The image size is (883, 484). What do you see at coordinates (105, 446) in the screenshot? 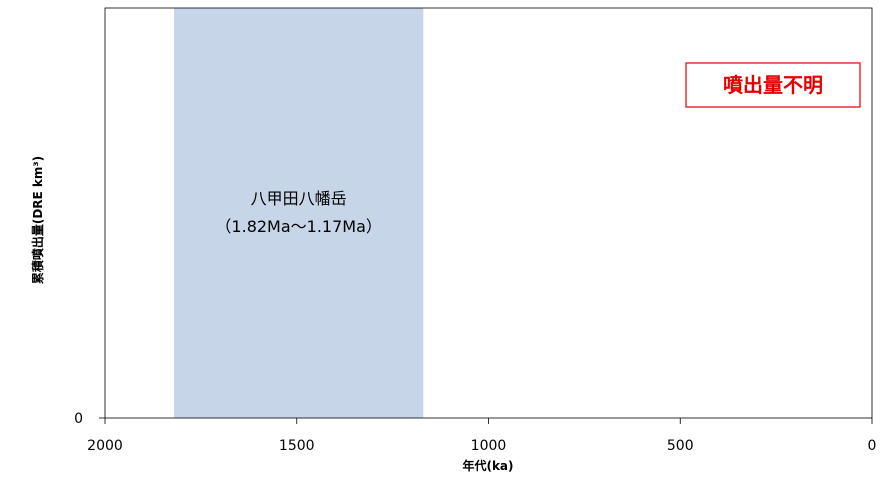
I see `x-tick-label-0: 2000` at bounding box center [105, 446].